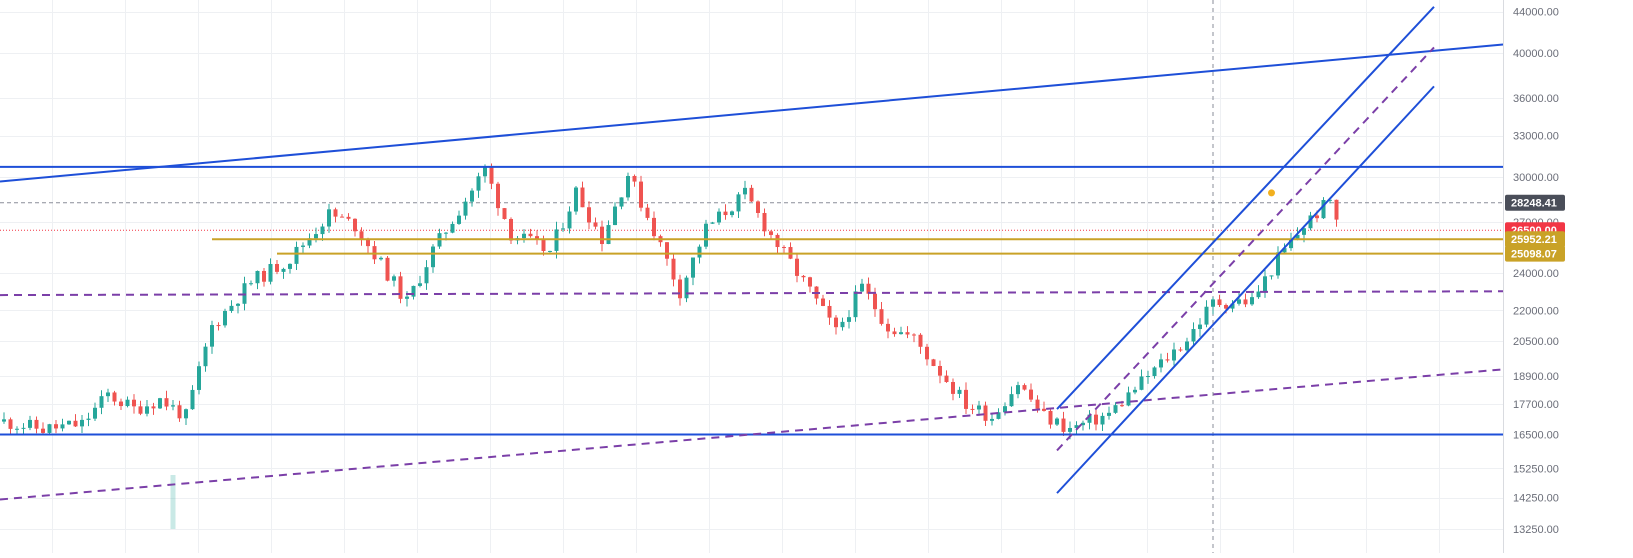 Image resolution: width=1633 pixels, height=558 pixels. I want to click on event-marker-icon, so click(1271, 193).